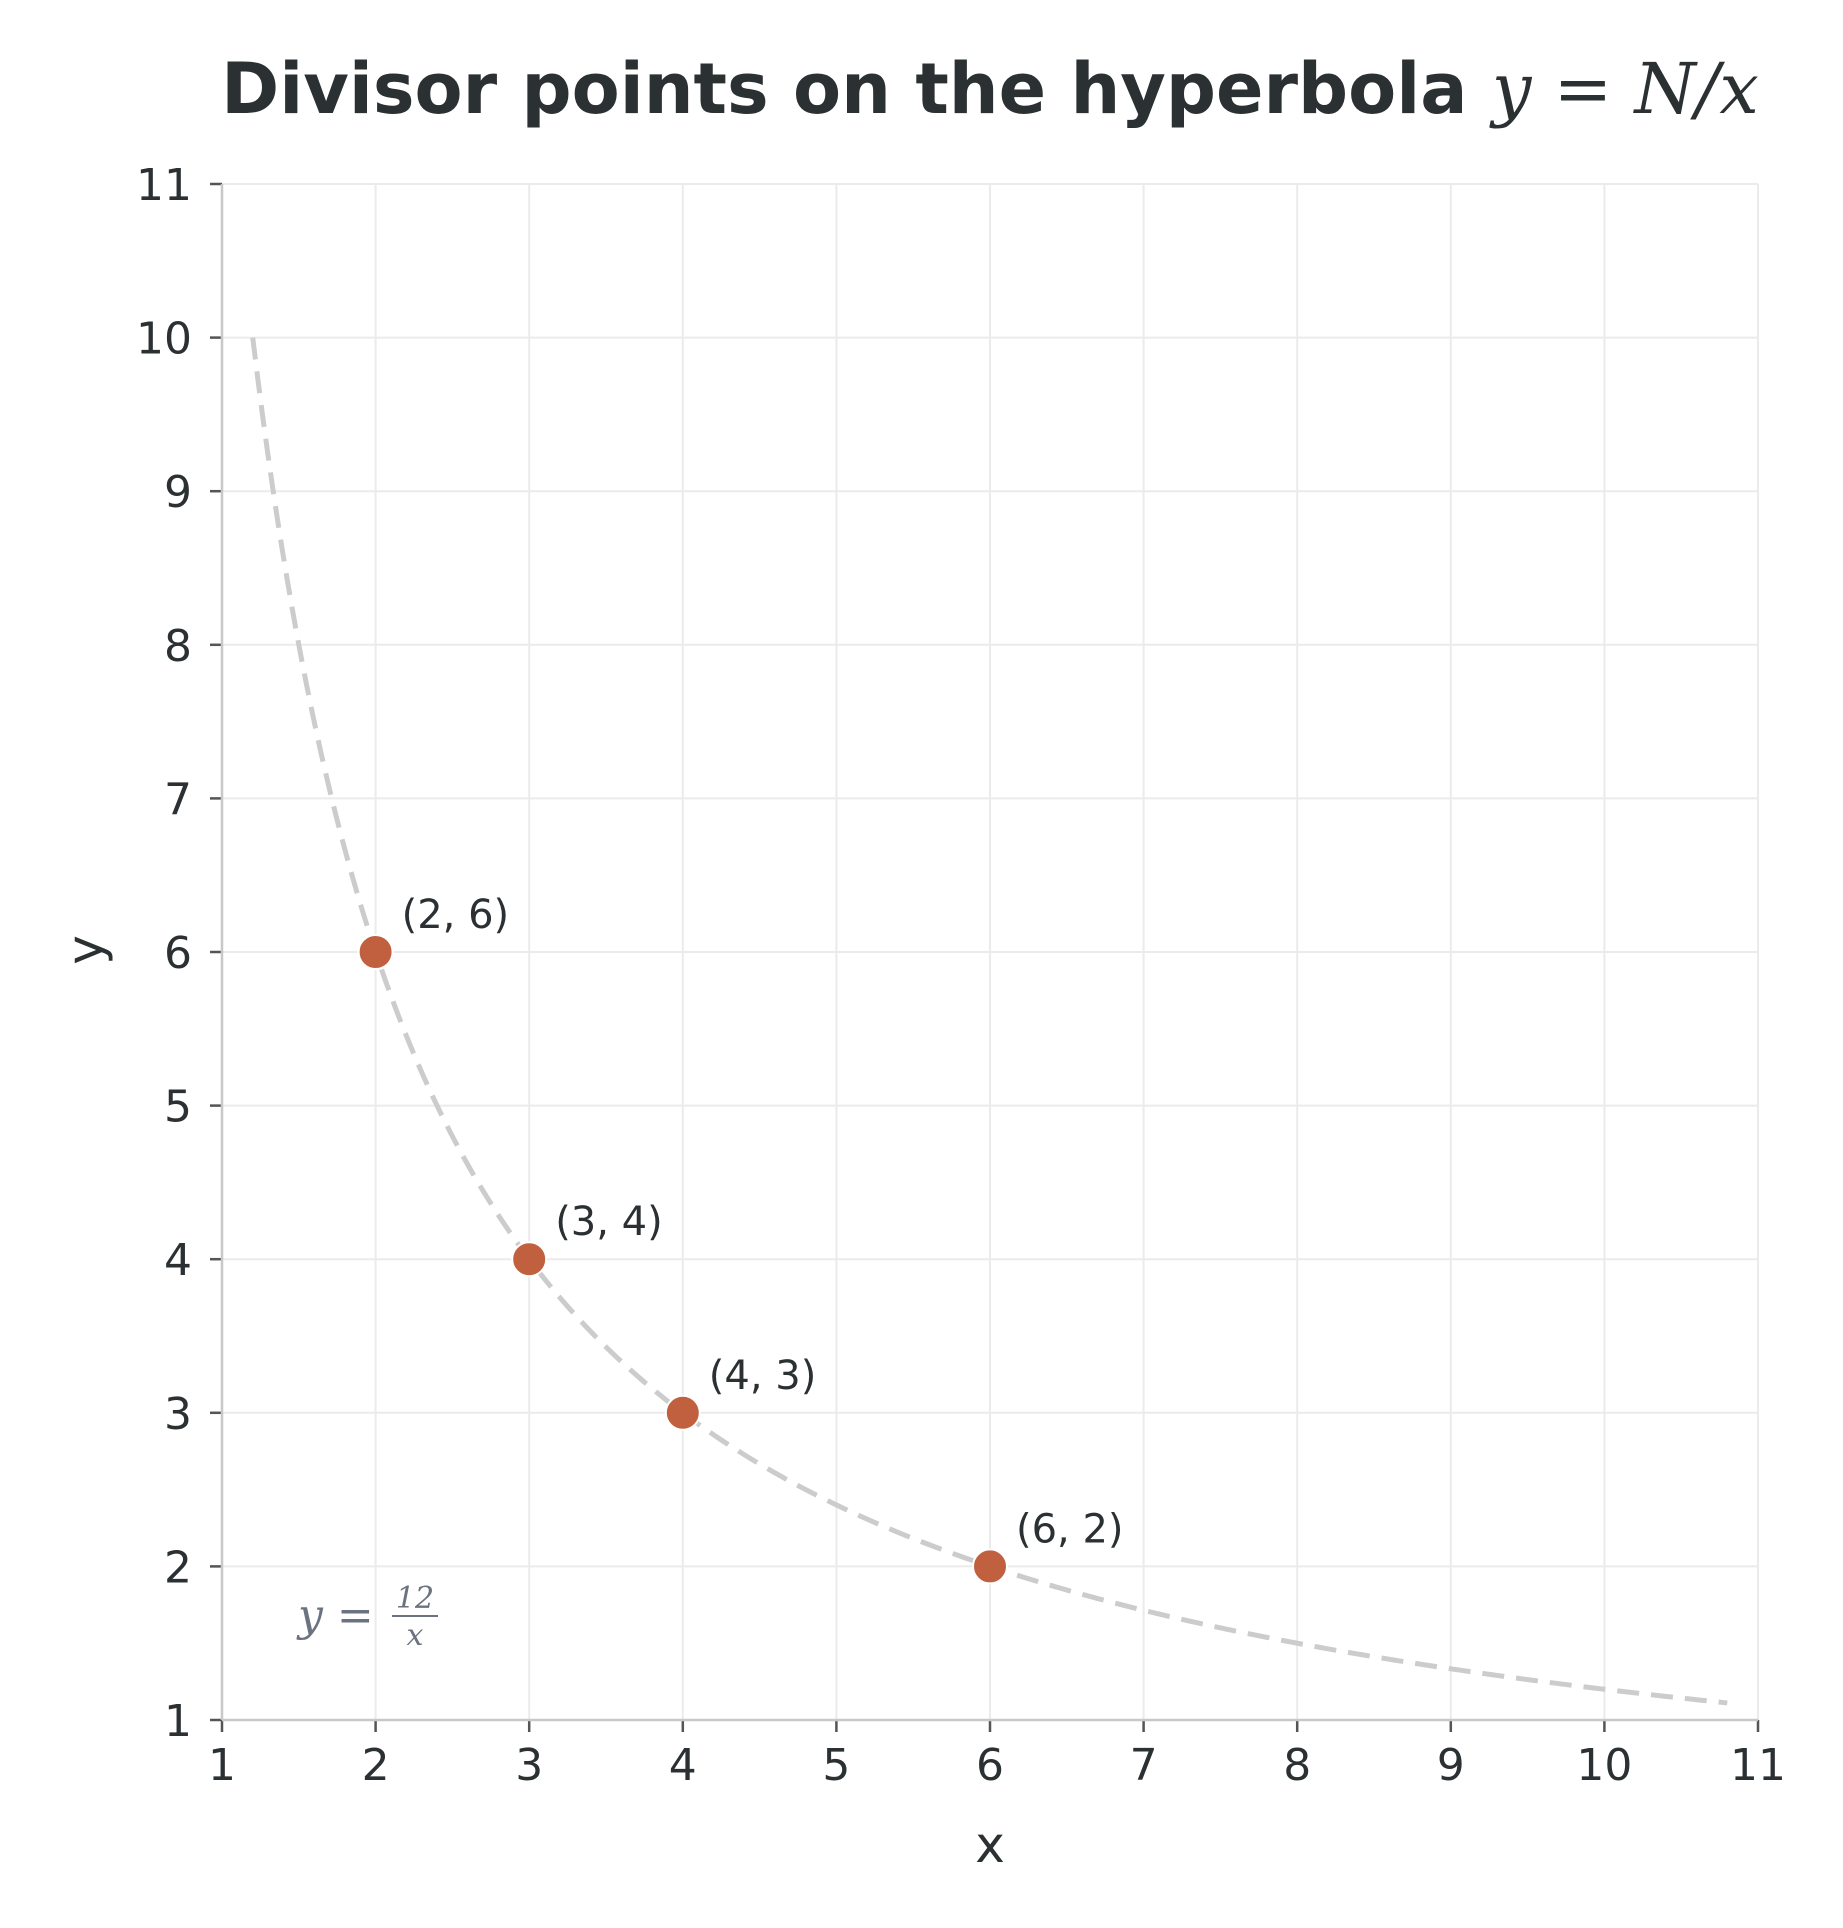 Image resolution: width=1843 pixels, height=1928 pixels. What do you see at coordinates (178, 1721) in the screenshot?
I see `y-tick-label: 1` at bounding box center [178, 1721].